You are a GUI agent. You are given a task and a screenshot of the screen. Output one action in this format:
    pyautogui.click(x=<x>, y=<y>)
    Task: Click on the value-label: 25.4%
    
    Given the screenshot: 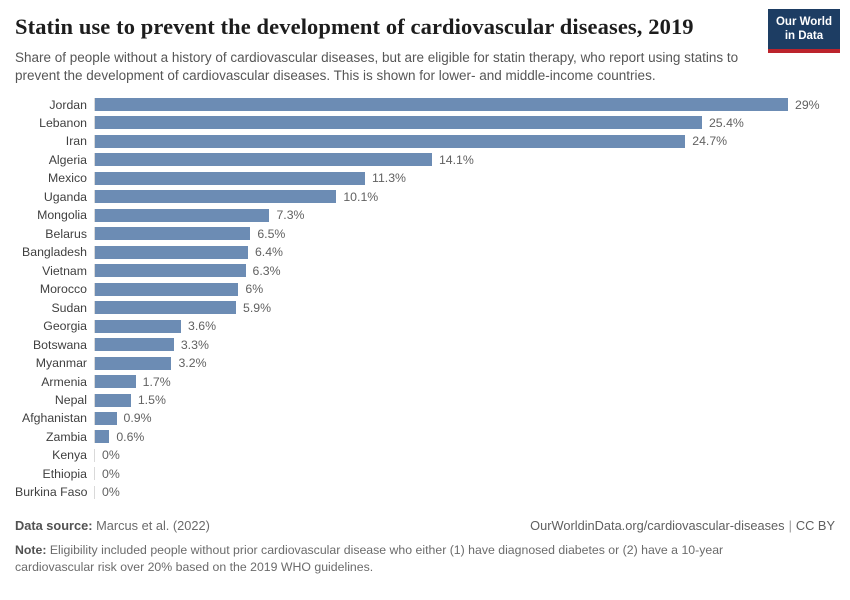 What is the action you would take?
    pyautogui.click(x=726, y=122)
    